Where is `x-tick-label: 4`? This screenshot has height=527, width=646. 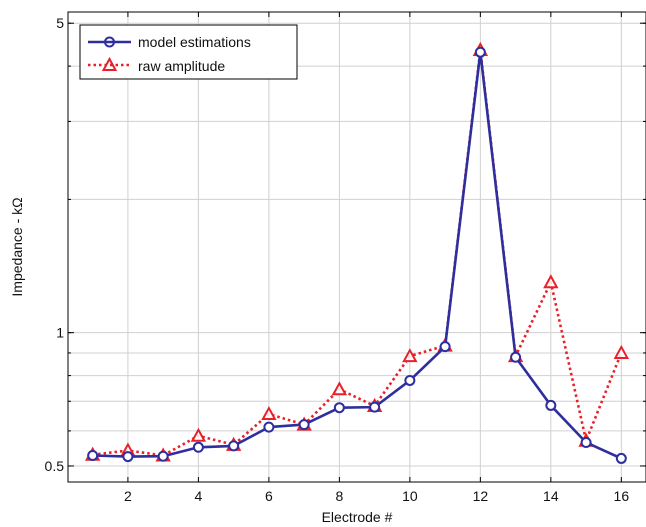 x-tick-label: 4 is located at coordinates (199, 496).